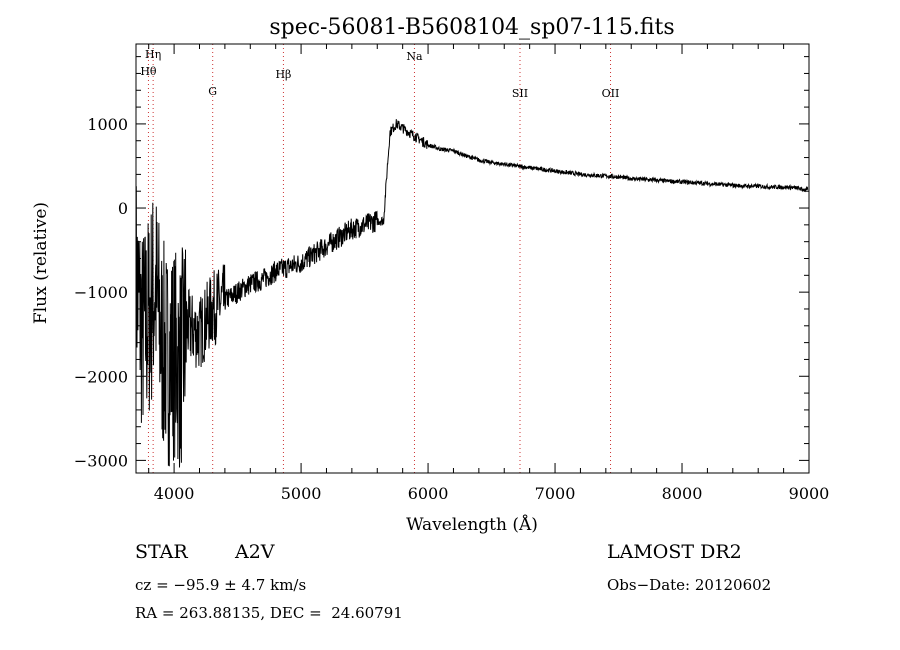  I want to click on x-tick-label: 7000, so click(555, 493).